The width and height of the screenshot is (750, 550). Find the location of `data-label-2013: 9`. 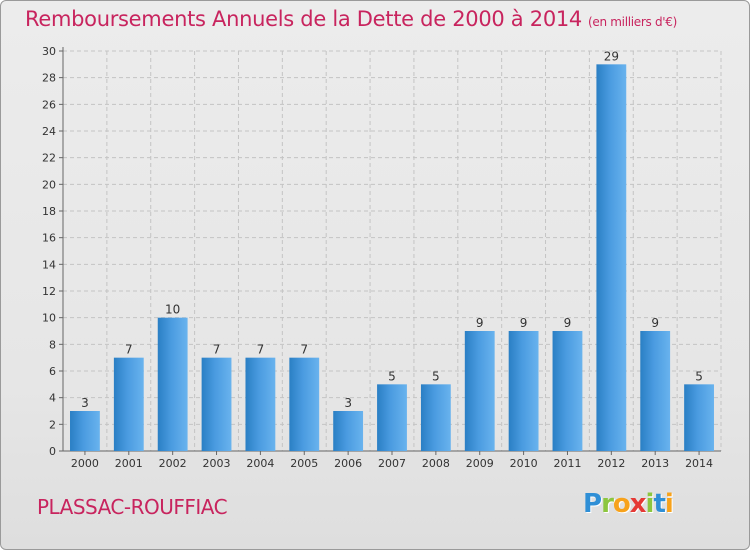

data-label-2013: 9 is located at coordinates (655, 323).